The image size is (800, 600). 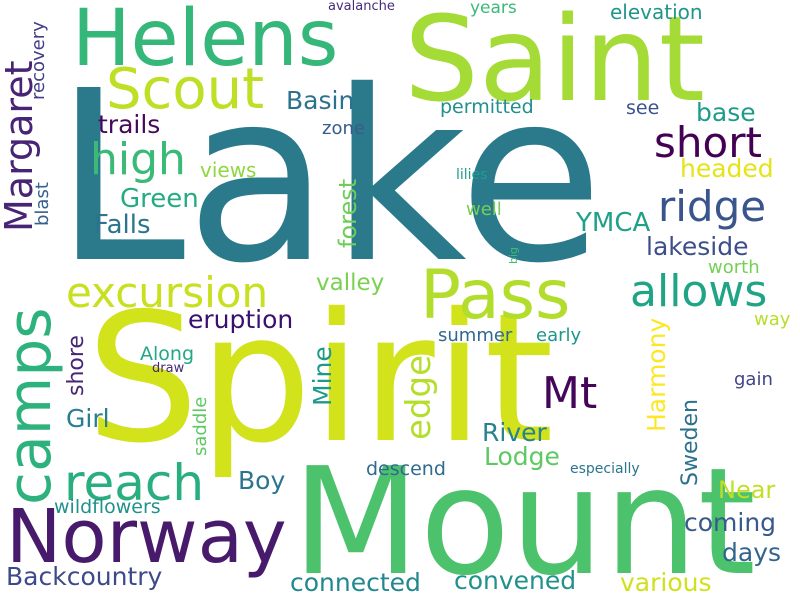 What do you see at coordinates (495, 295) in the screenshot?
I see `word-pass: Pass` at bounding box center [495, 295].